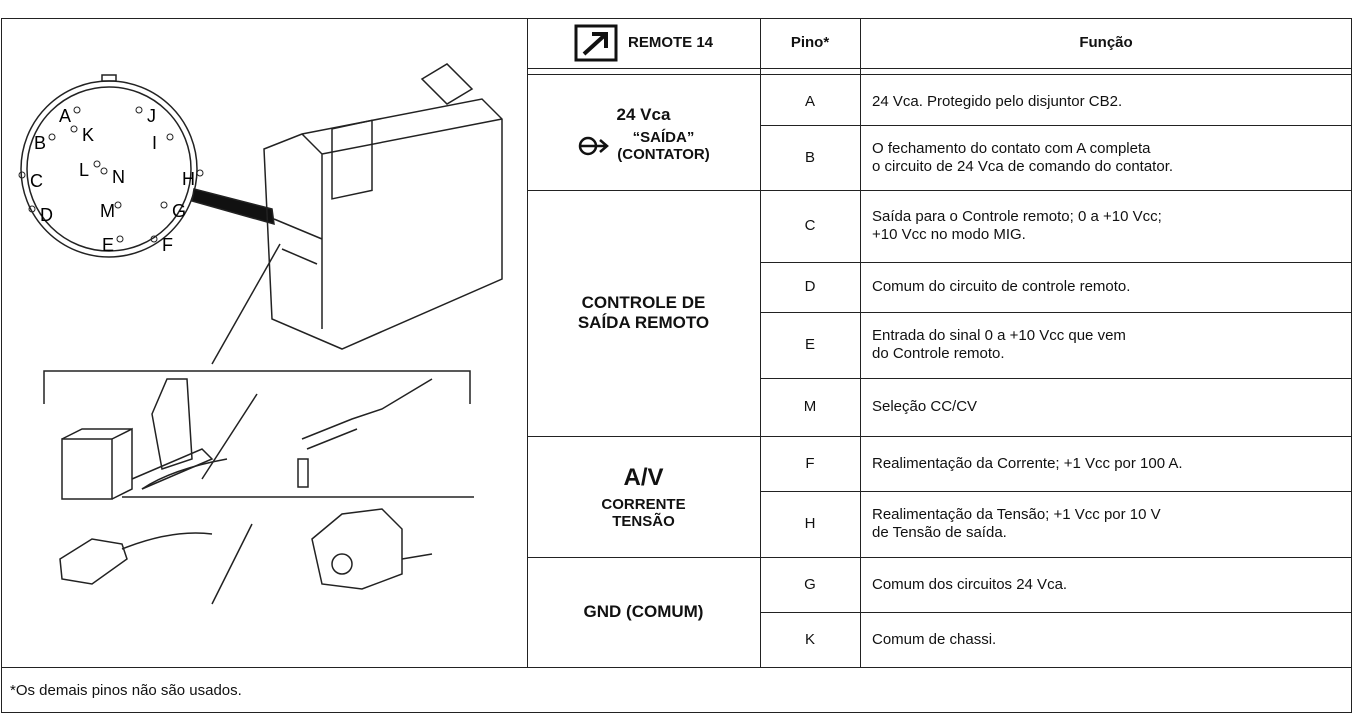  What do you see at coordinates (46, 215) in the screenshot?
I see `pin-letter: D` at bounding box center [46, 215].